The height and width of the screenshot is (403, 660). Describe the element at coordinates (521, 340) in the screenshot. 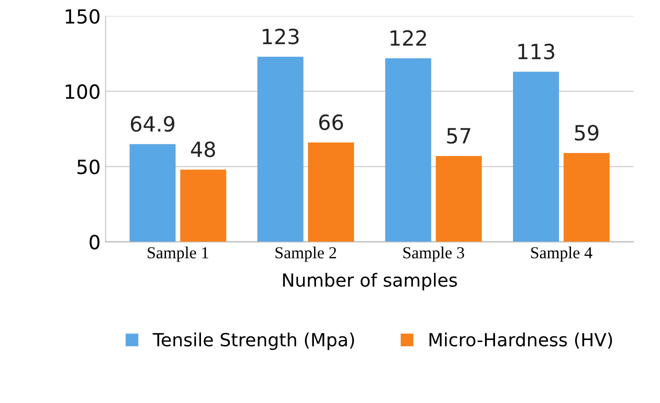

I see `legend-label: Micro-Hardness (HV)` at that location.